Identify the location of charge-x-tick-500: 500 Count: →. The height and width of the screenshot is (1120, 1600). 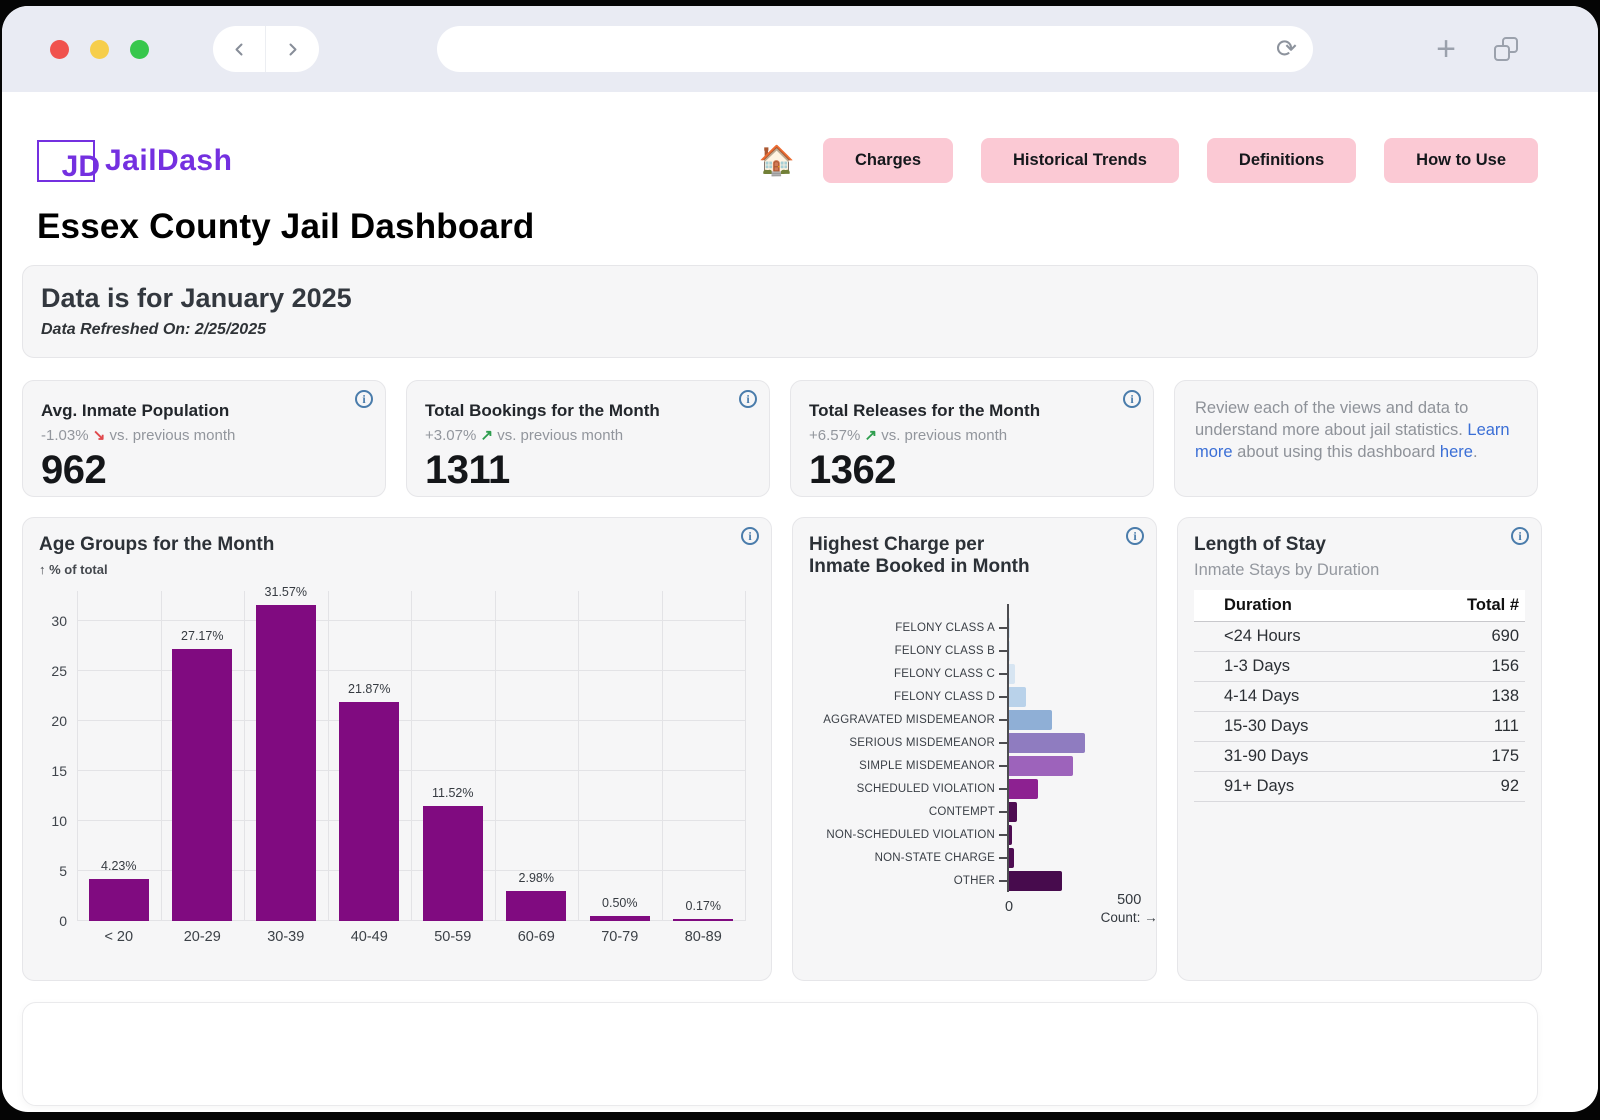
(1129, 908).